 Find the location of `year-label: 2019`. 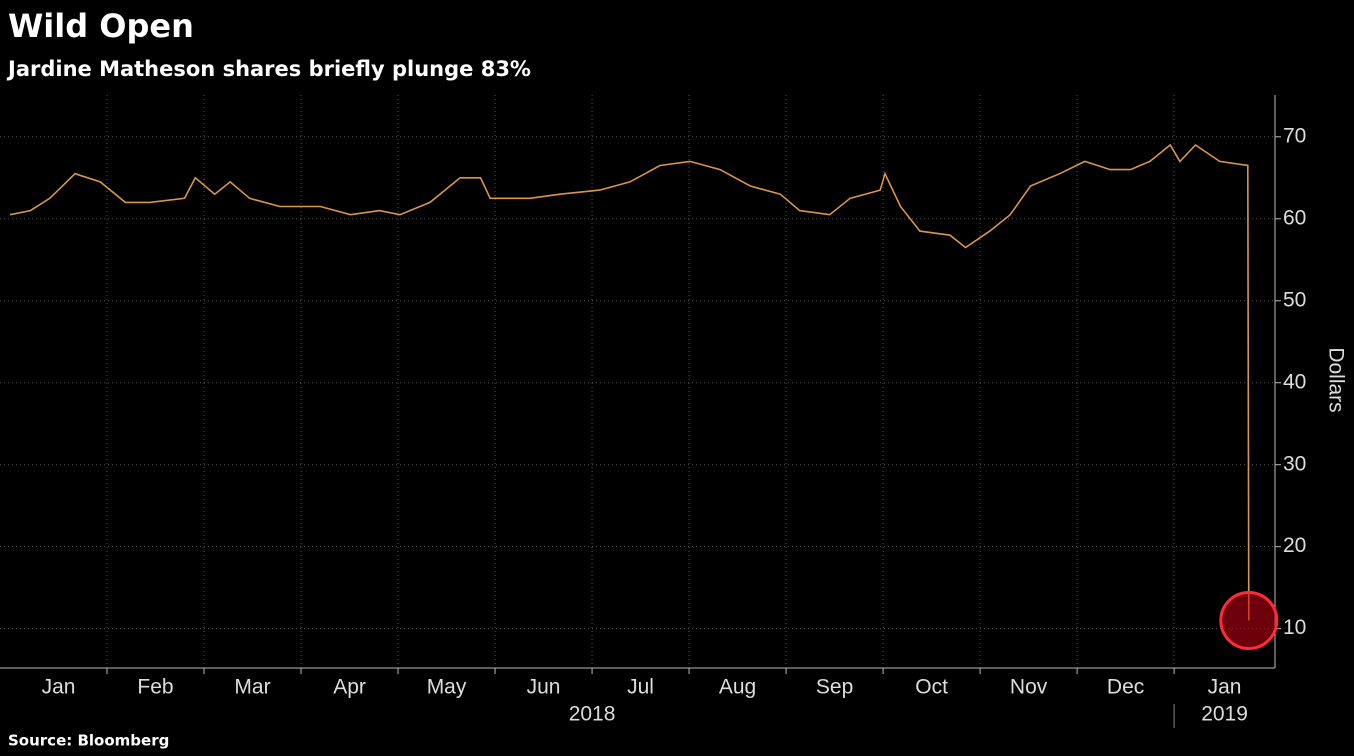

year-label: 2019 is located at coordinates (1224, 714).